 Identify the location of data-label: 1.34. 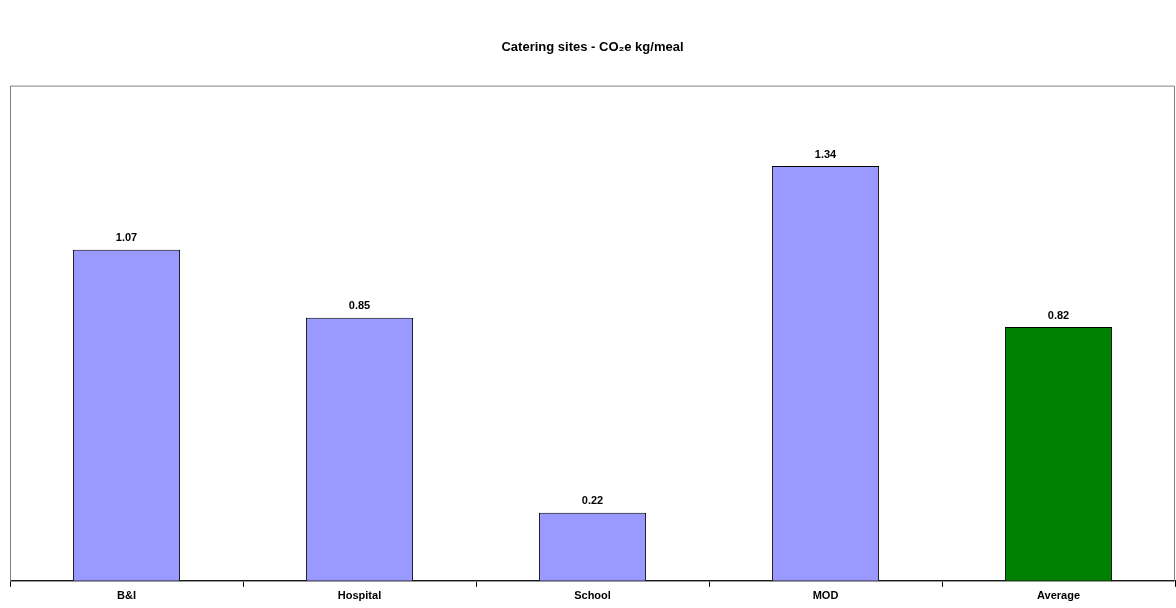
(826, 153).